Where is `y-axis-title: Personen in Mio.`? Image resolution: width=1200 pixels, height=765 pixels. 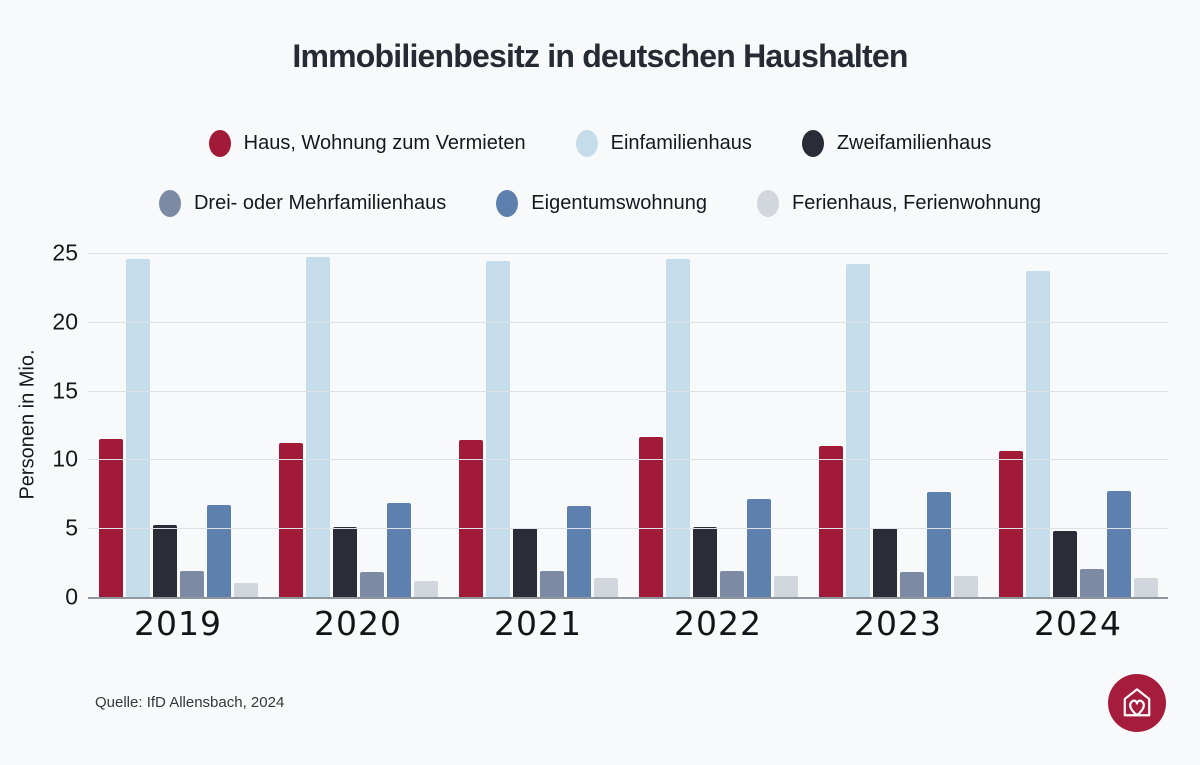 y-axis-title: Personen in Mio. is located at coordinates (27, 424).